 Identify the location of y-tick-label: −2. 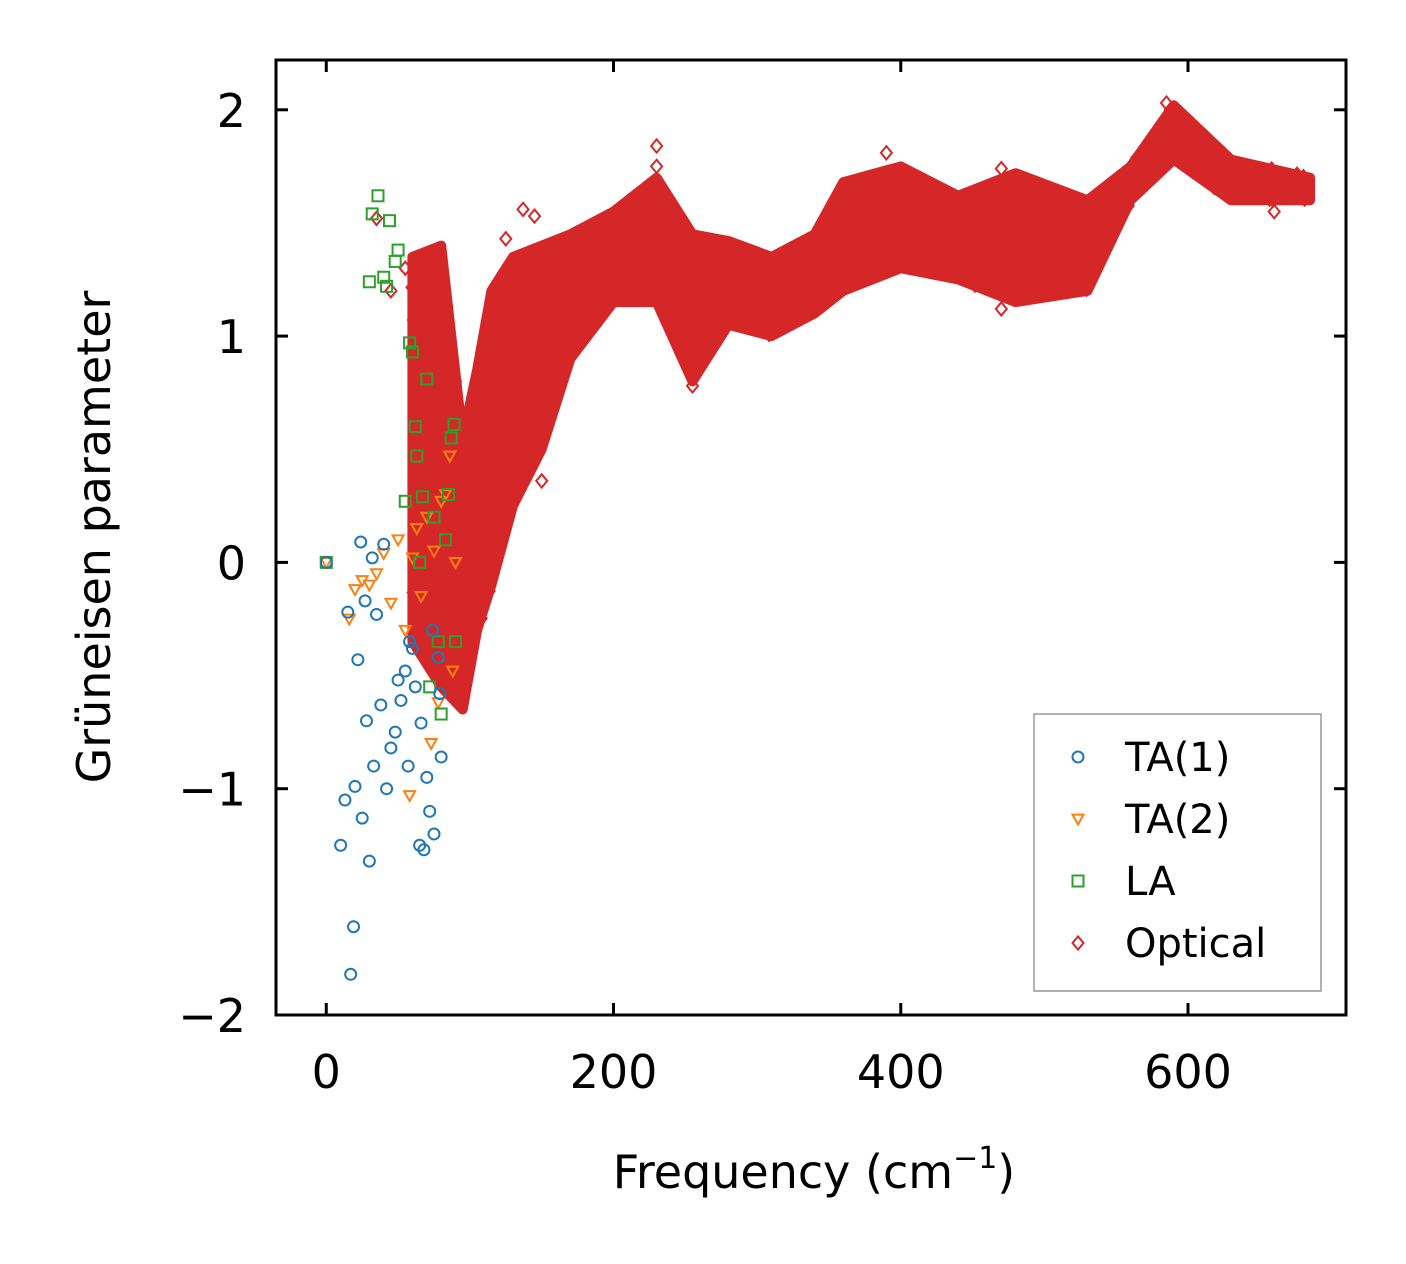
(212, 1016).